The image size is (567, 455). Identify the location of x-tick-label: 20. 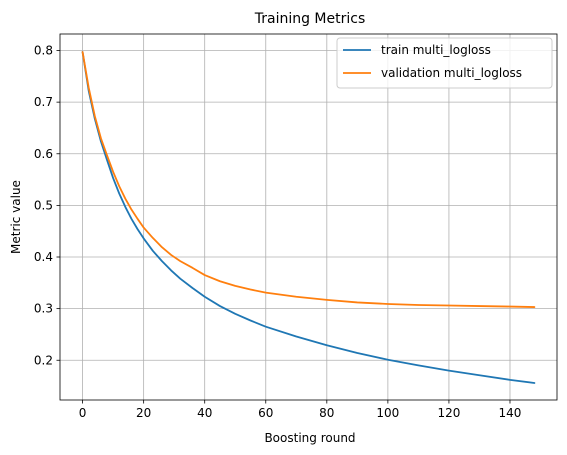
(143, 413).